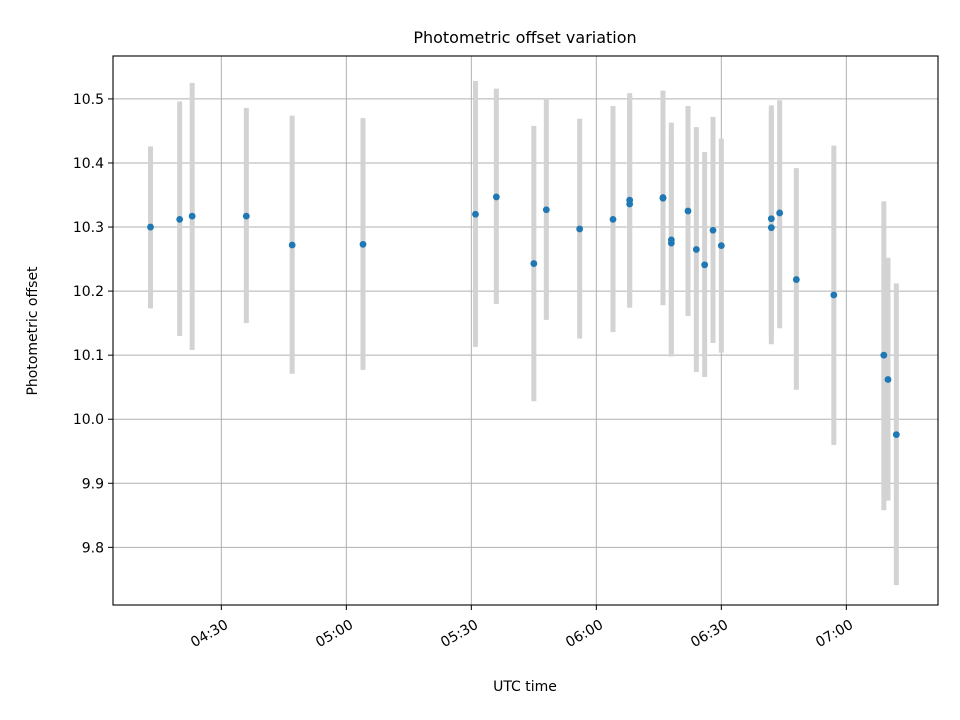  Describe the element at coordinates (93, 484) in the screenshot. I see `y-tick-label: 9.9` at that location.